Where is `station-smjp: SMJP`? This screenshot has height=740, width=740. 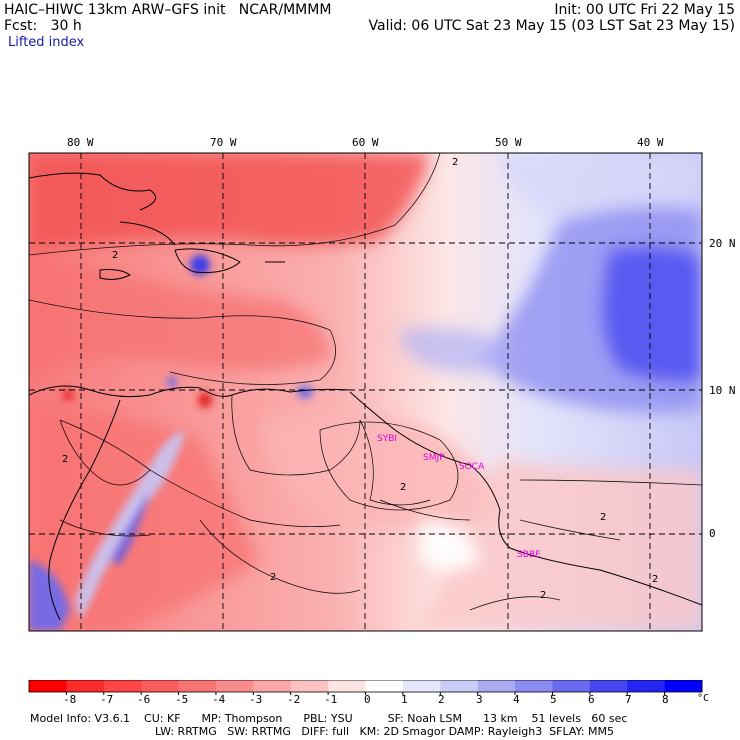
station-smjp: SMJP is located at coordinates (434, 458).